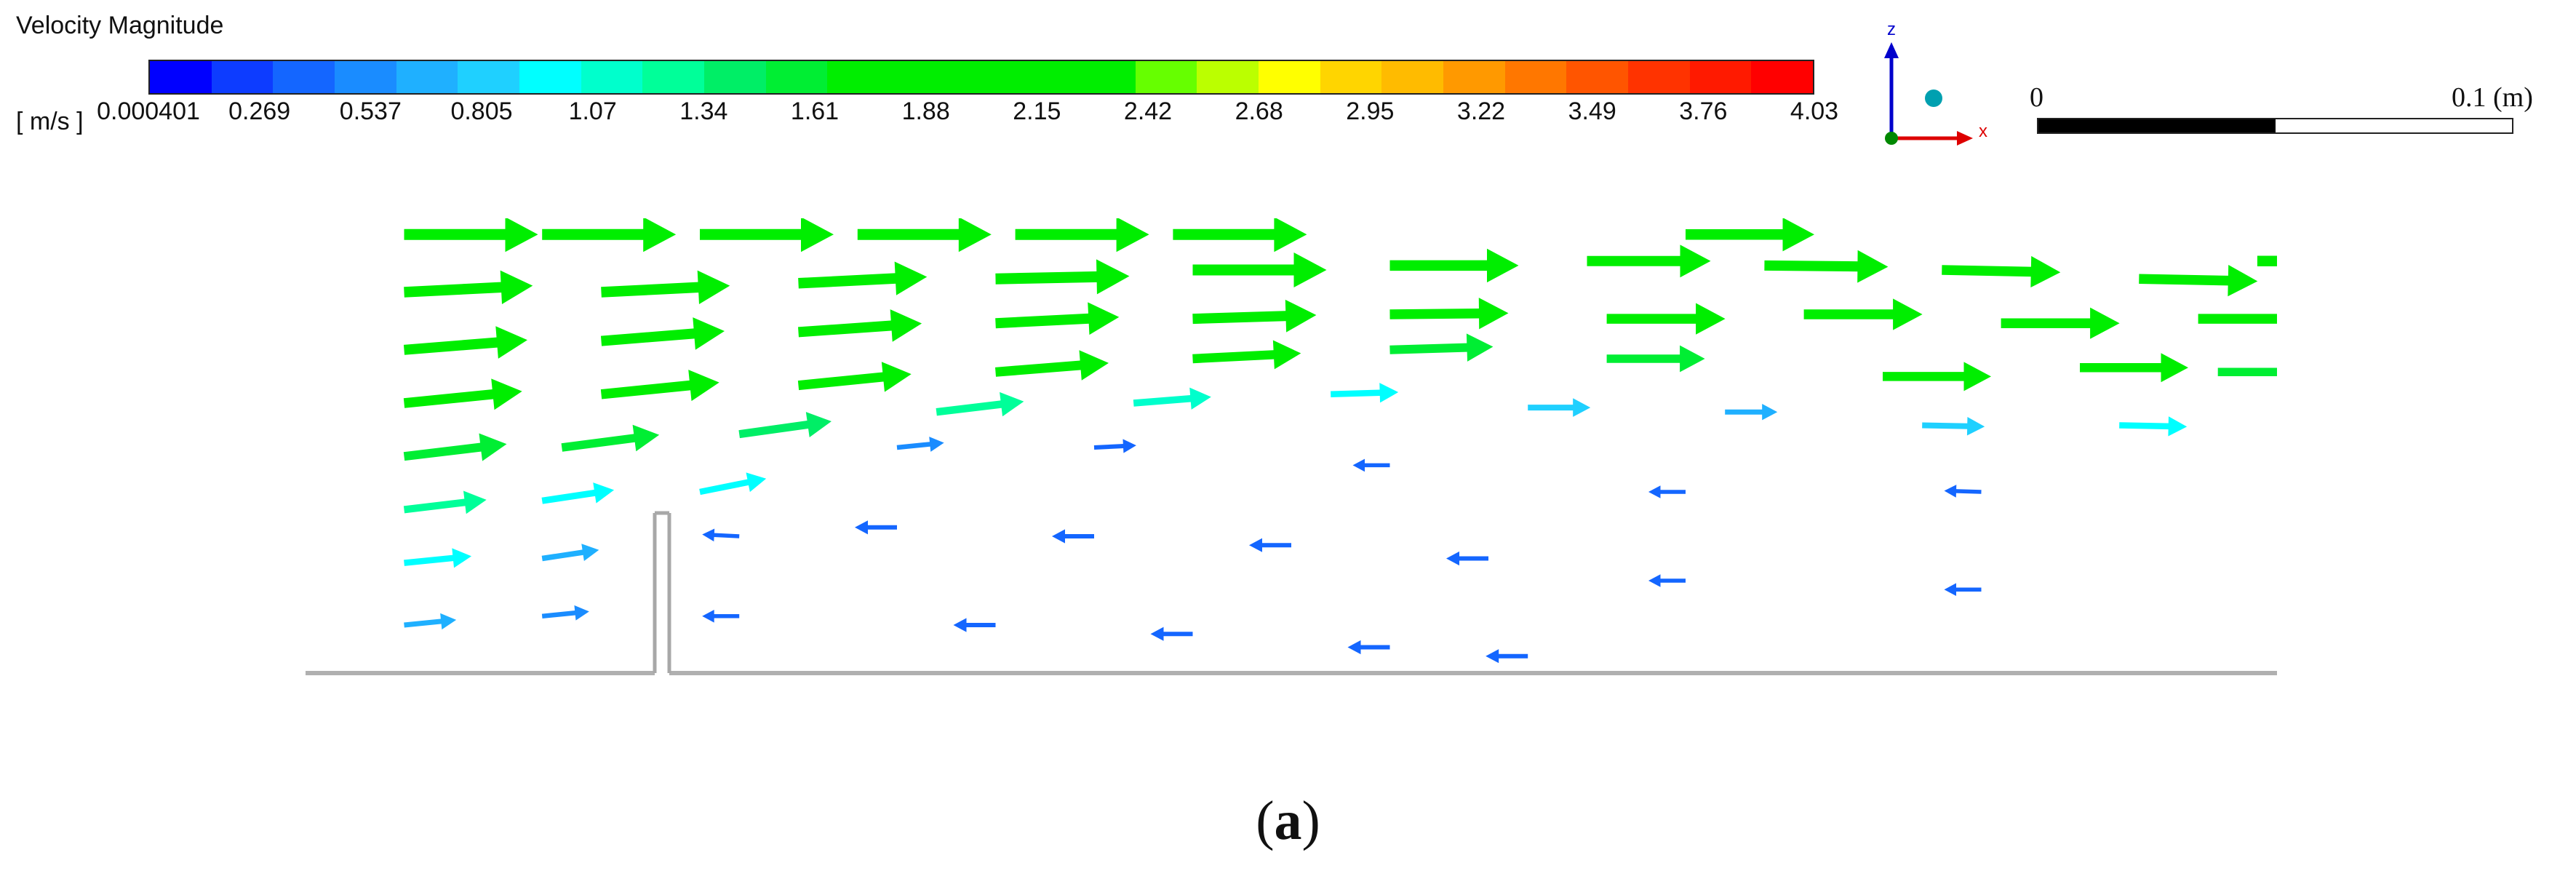 The height and width of the screenshot is (871, 2576). I want to click on colorbar-tick-label: 3.49, so click(1592, 111).